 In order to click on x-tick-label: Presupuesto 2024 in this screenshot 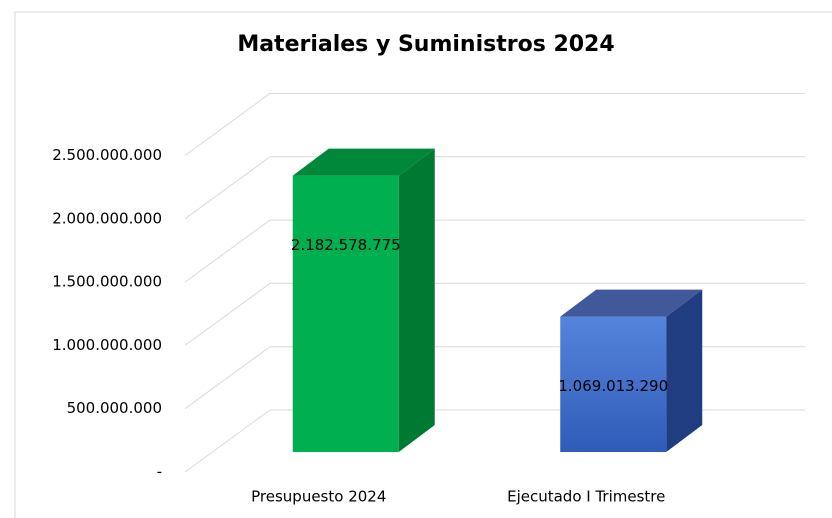, I will do `click(318, 497)`.